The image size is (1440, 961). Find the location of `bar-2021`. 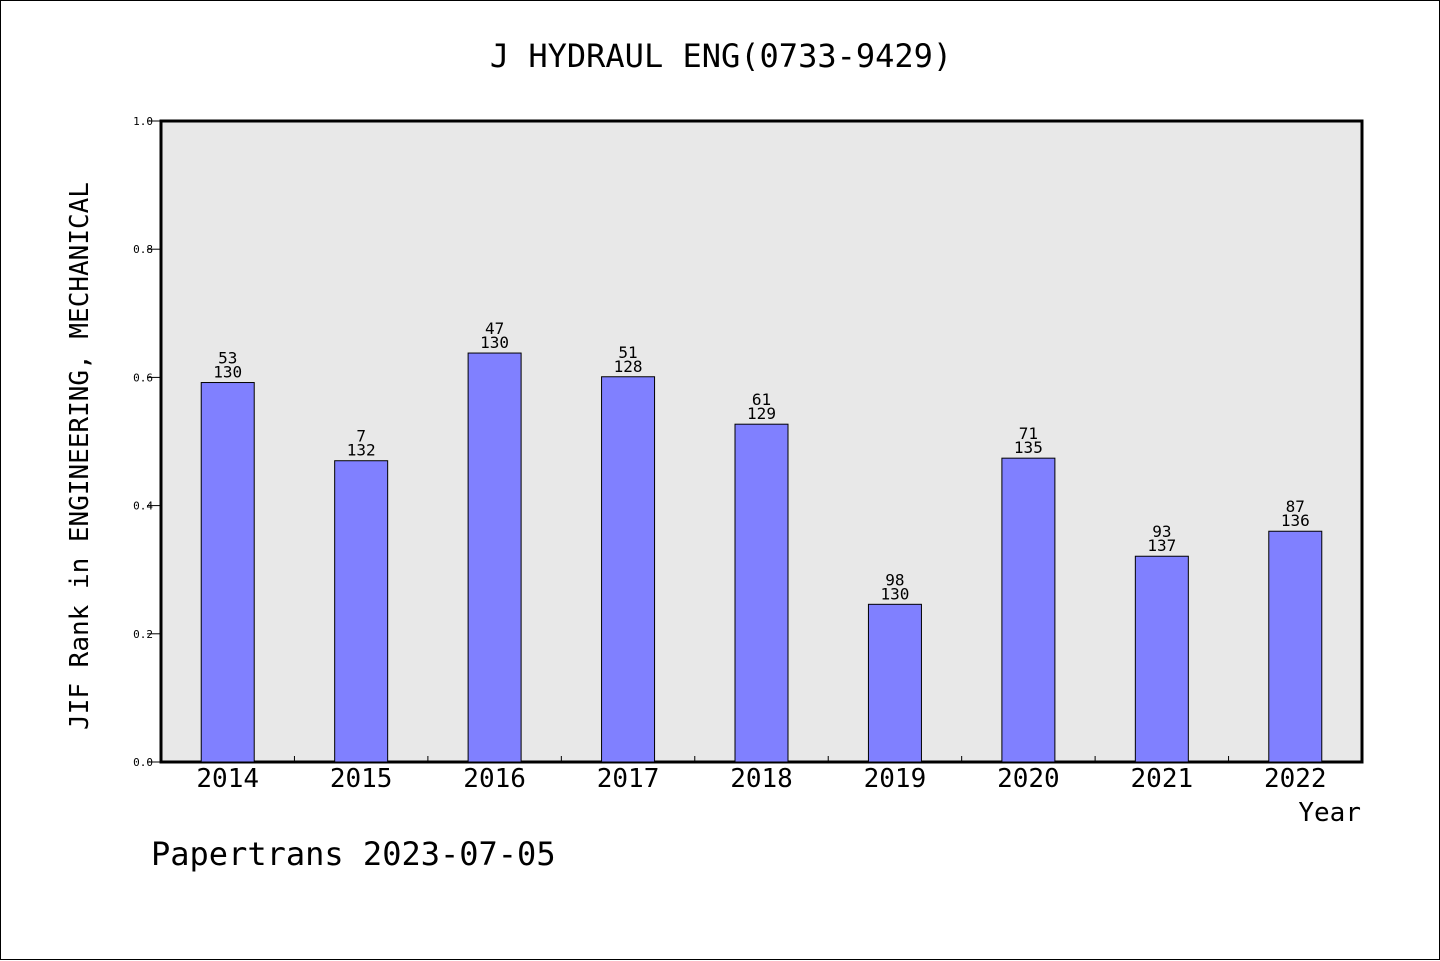

bar-2021 is located at coordinates (1161, 659).